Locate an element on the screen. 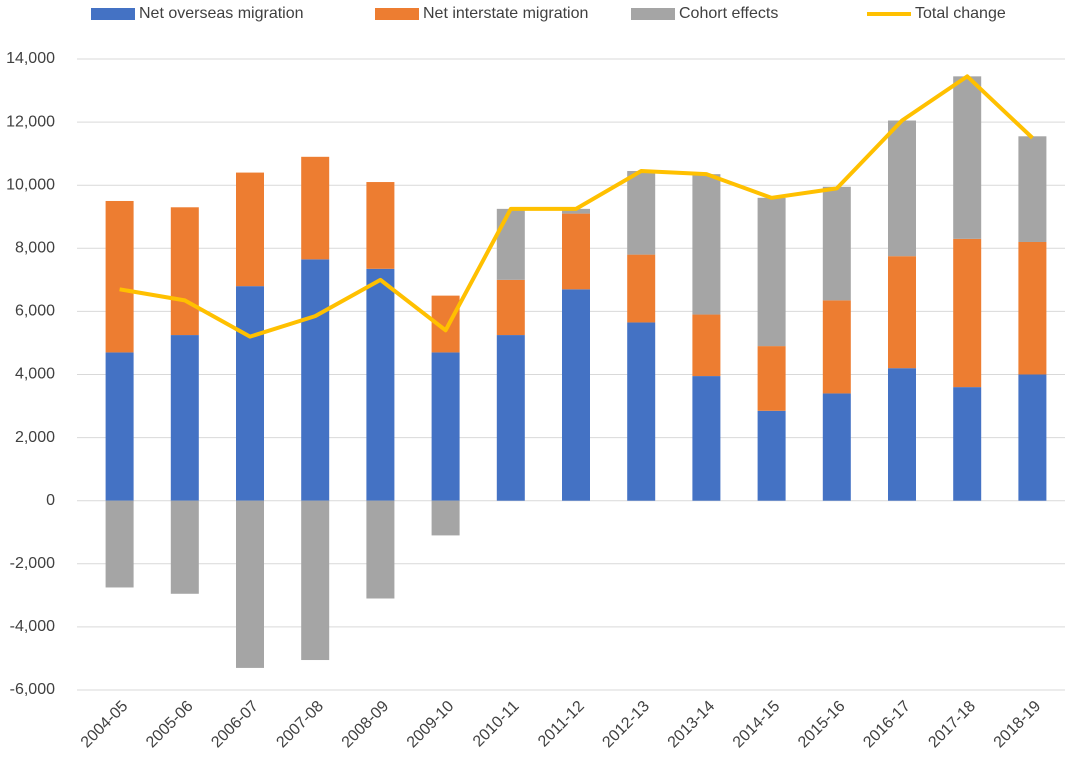 This screenshot has width=1065, height=766. x-tick-label: 2007-08 is located at coordinates (300, 725).